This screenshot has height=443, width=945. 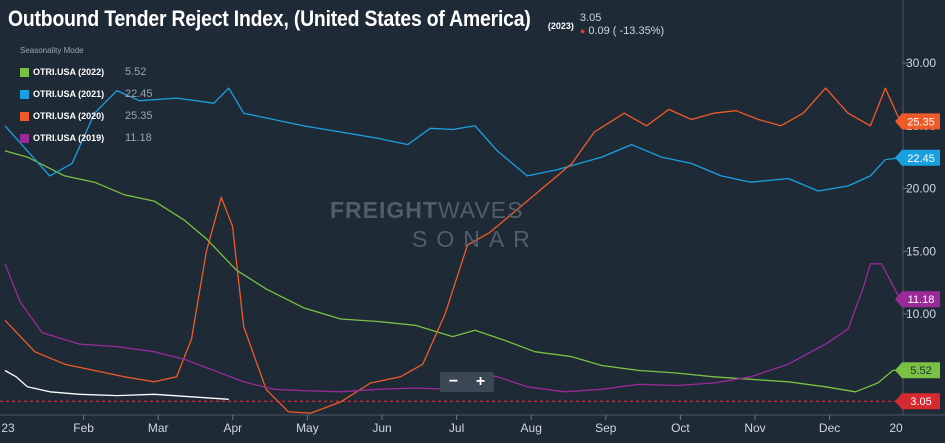 What do you see at coordinates (921, 314) in the screenshot?
I see `y-tick-label: 10.00` at bounding box center [921, 314].